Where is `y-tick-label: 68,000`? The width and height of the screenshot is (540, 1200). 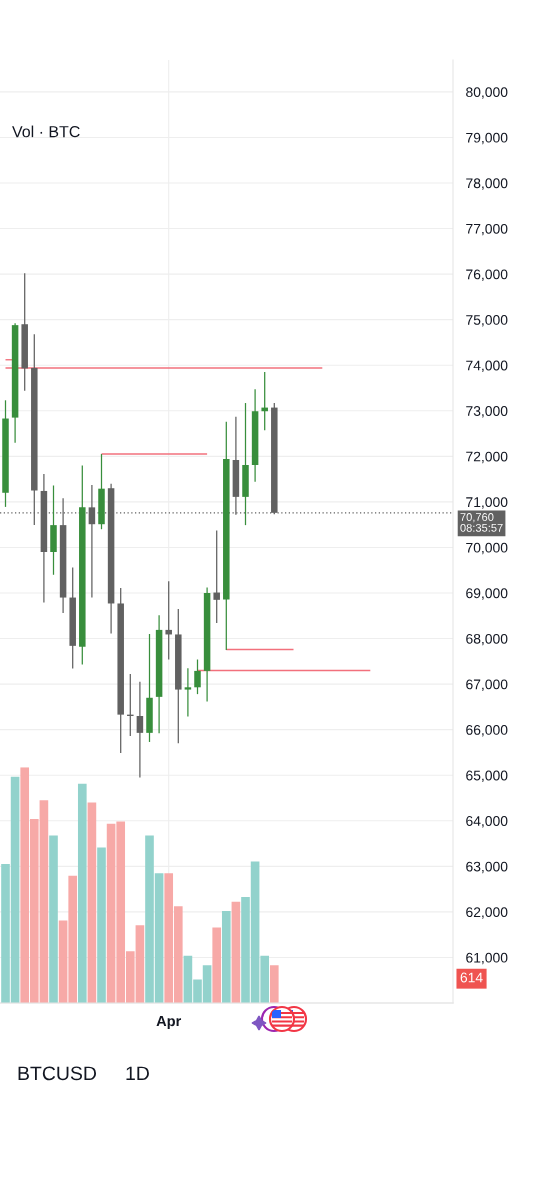
y-tick-label: 68,000 is located at coordinates (487, 639).